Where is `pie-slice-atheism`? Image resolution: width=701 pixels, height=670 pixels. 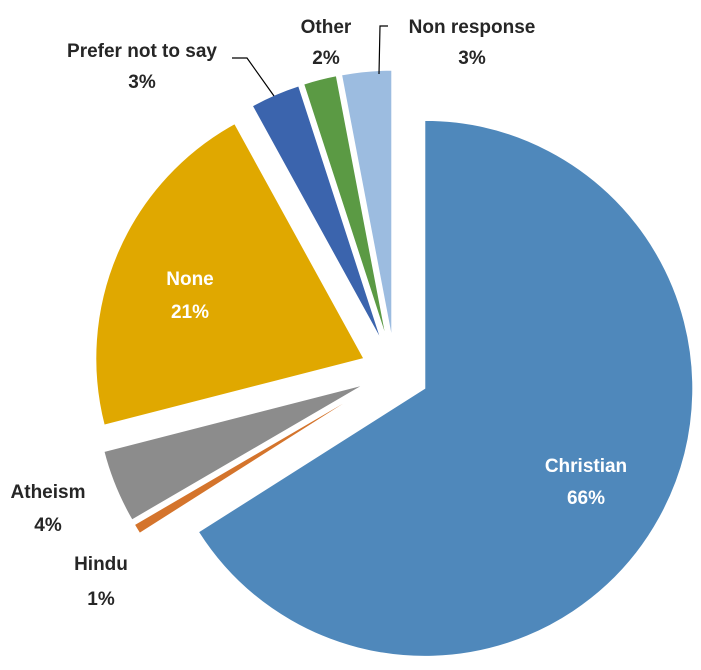 pie-slice-atheism is located at coordinates (233, 452).